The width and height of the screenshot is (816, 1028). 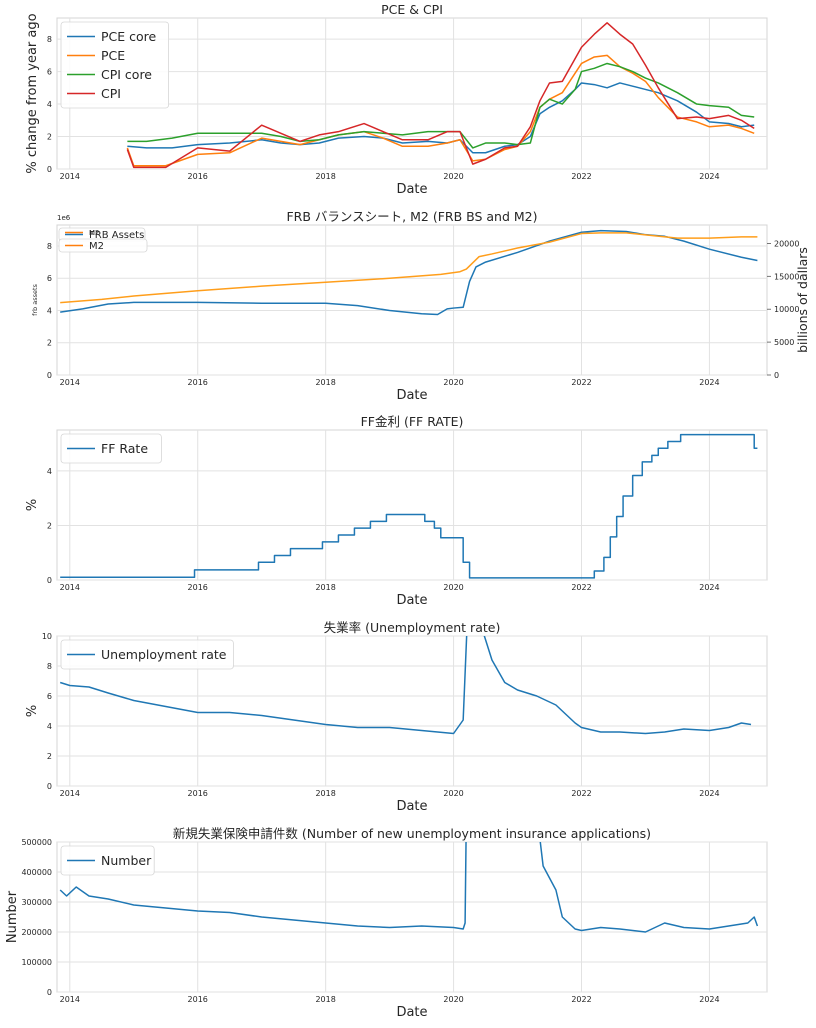 I want to click on legend-label: FF Rate, so click(x=124, y=448).